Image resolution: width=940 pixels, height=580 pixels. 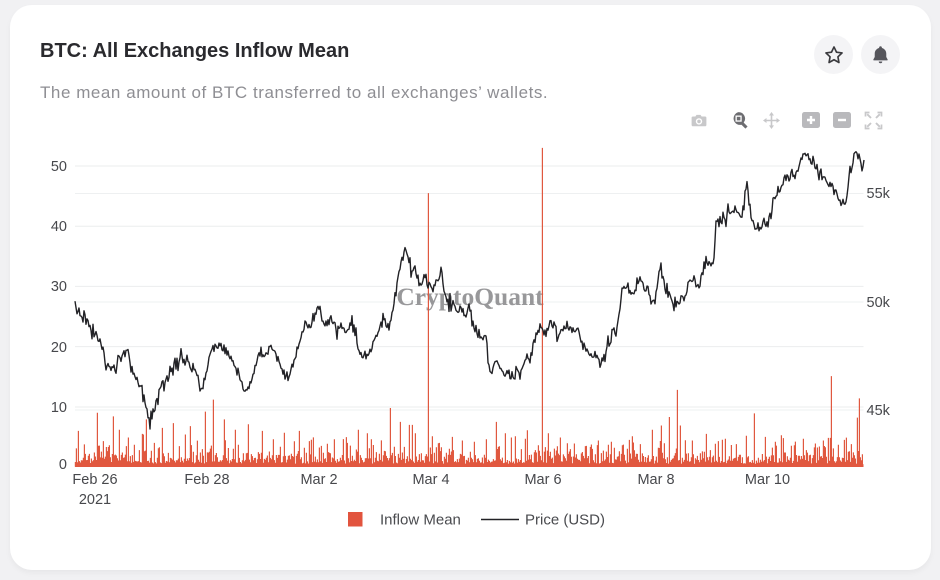 What do you see at coordinates (59, 167) in the screenshot?
I see `svg-text: 50` at bounding box center [59, 167].